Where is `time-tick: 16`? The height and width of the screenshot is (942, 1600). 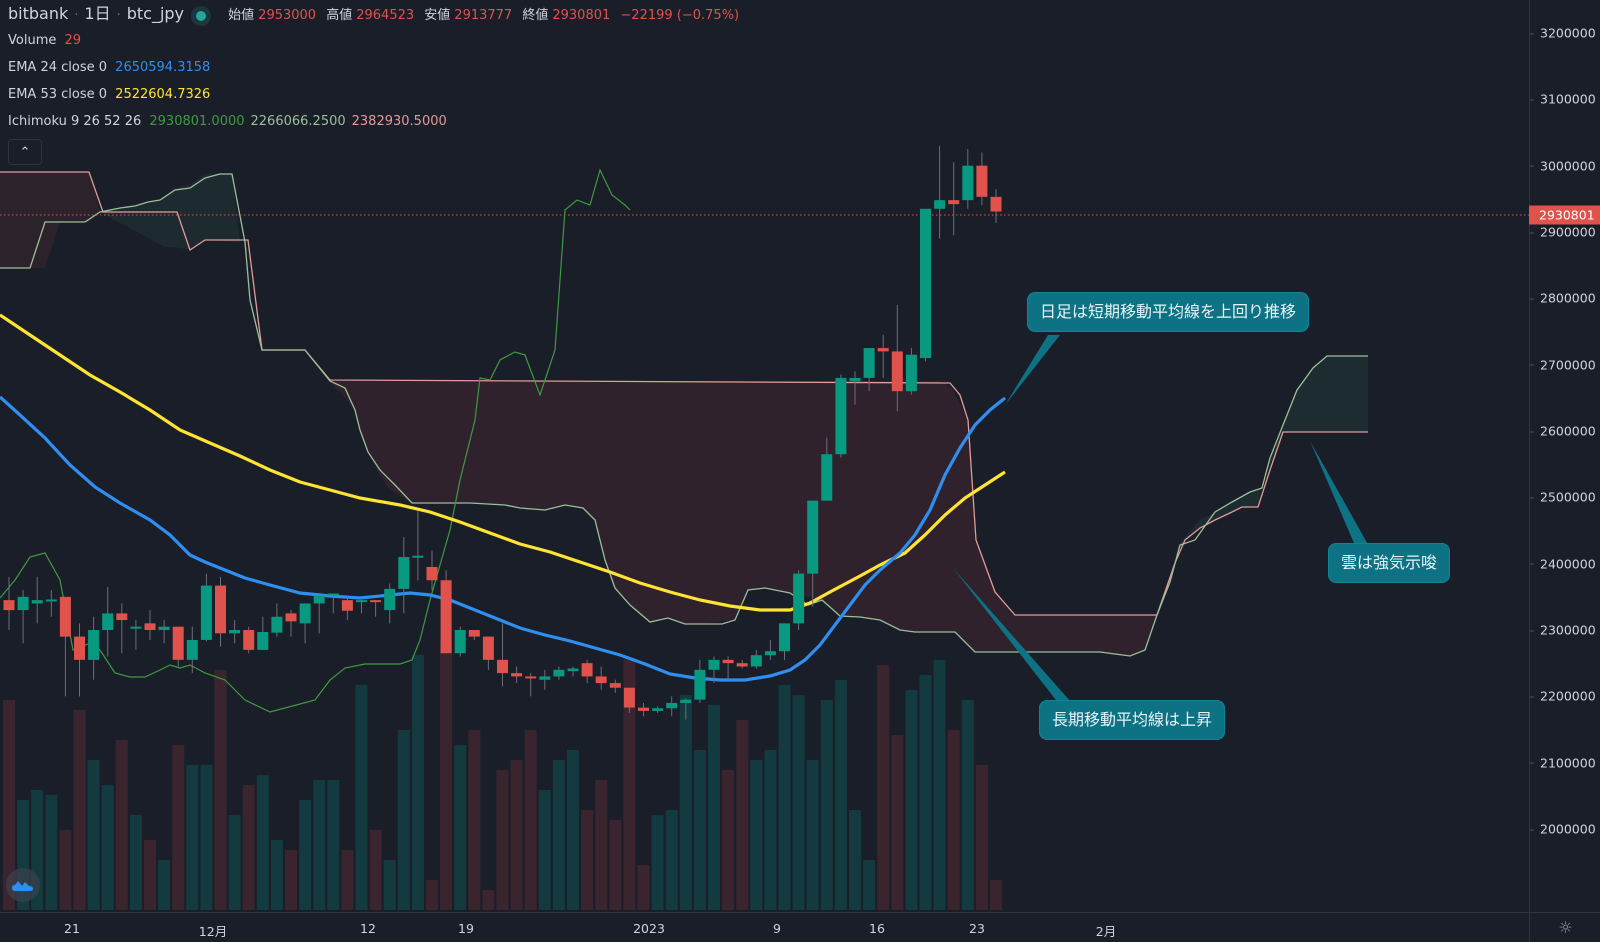 time-tick: 16 is located at coordinates (877, 928).